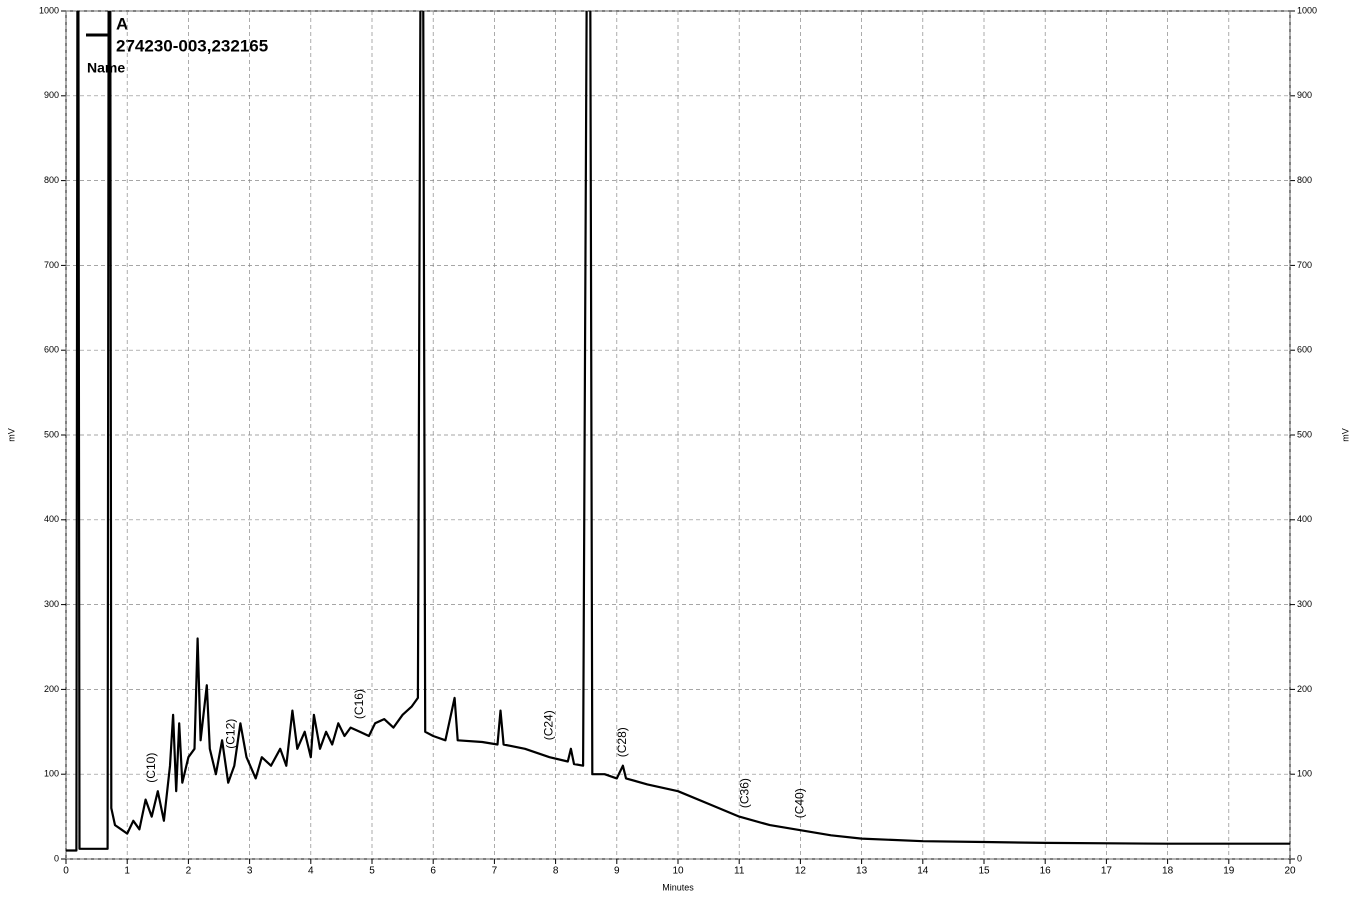  What do you see at coordinates (189, 871) in the screenshot?
I see `x-tick-label: 2` at bounding box center [189, 871].